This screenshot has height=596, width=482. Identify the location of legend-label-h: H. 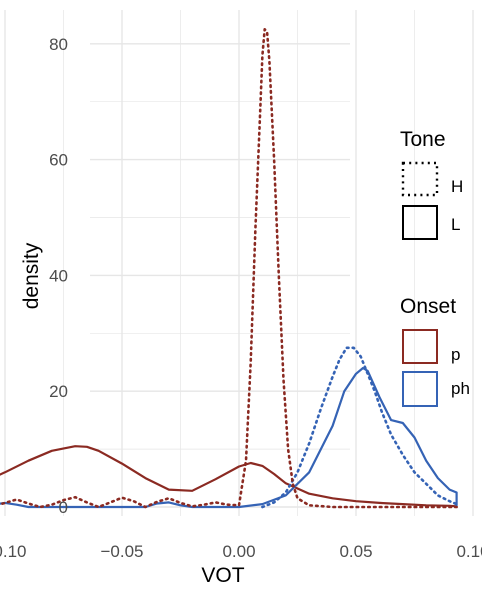
(457, 186).